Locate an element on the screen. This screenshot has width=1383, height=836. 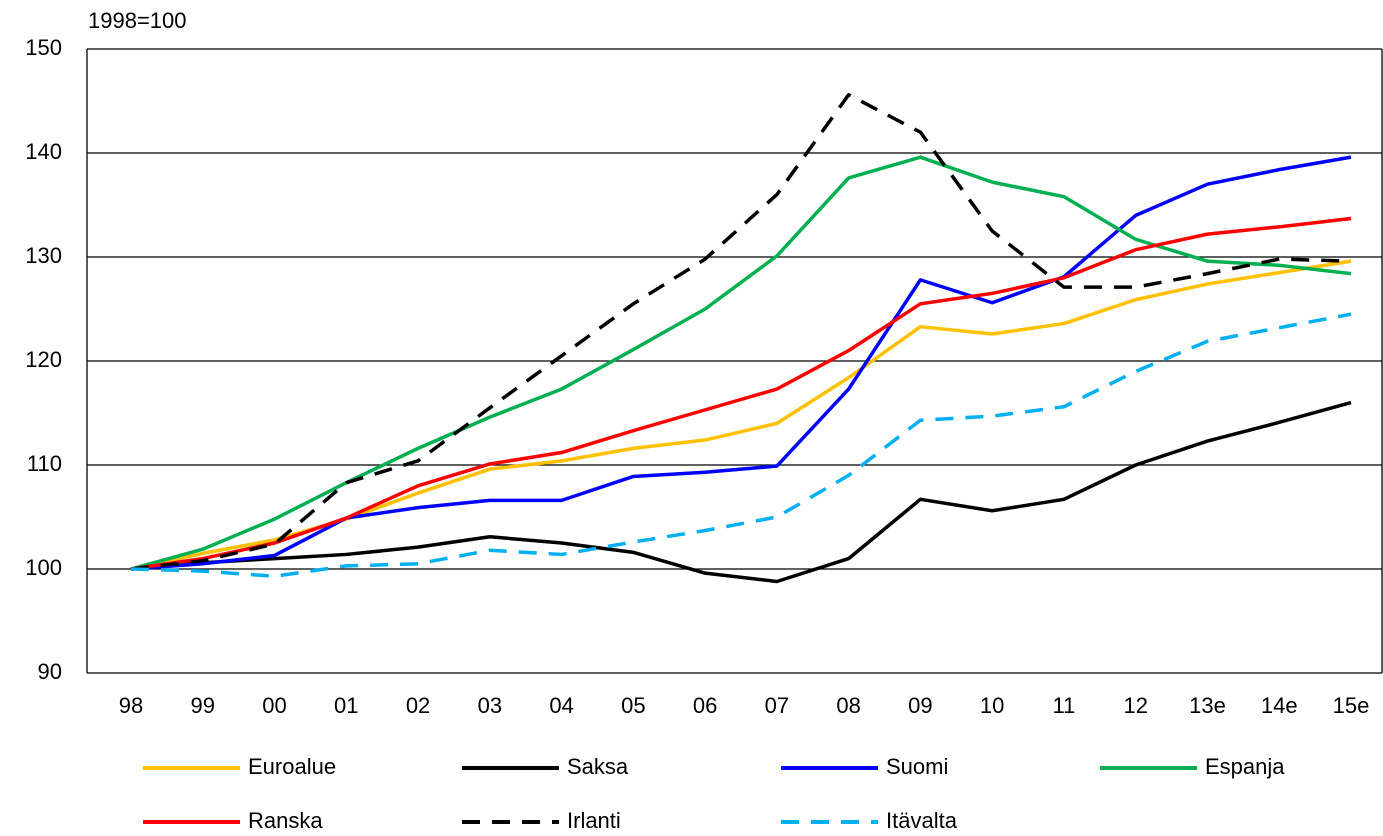
legend-label: Espanja is located at coordinates (1245, 766).